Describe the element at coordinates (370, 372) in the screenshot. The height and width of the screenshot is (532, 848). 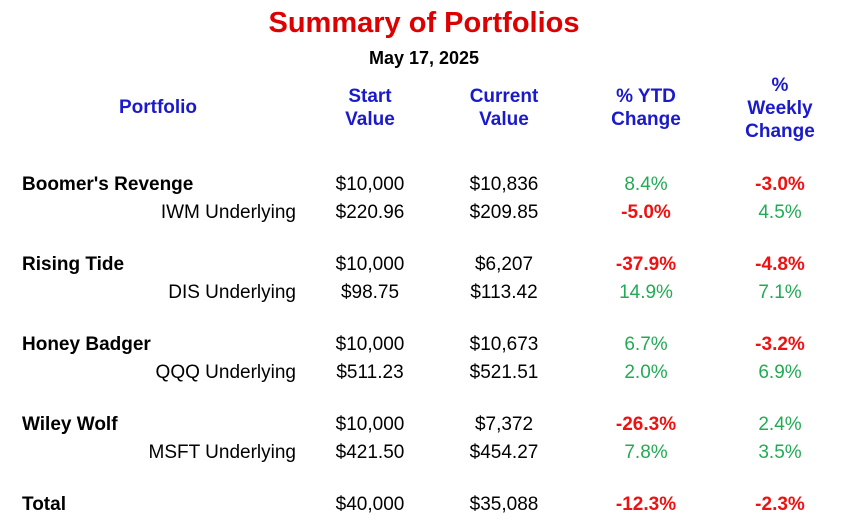
I see `underlying-row-start: $511.23` at that location.